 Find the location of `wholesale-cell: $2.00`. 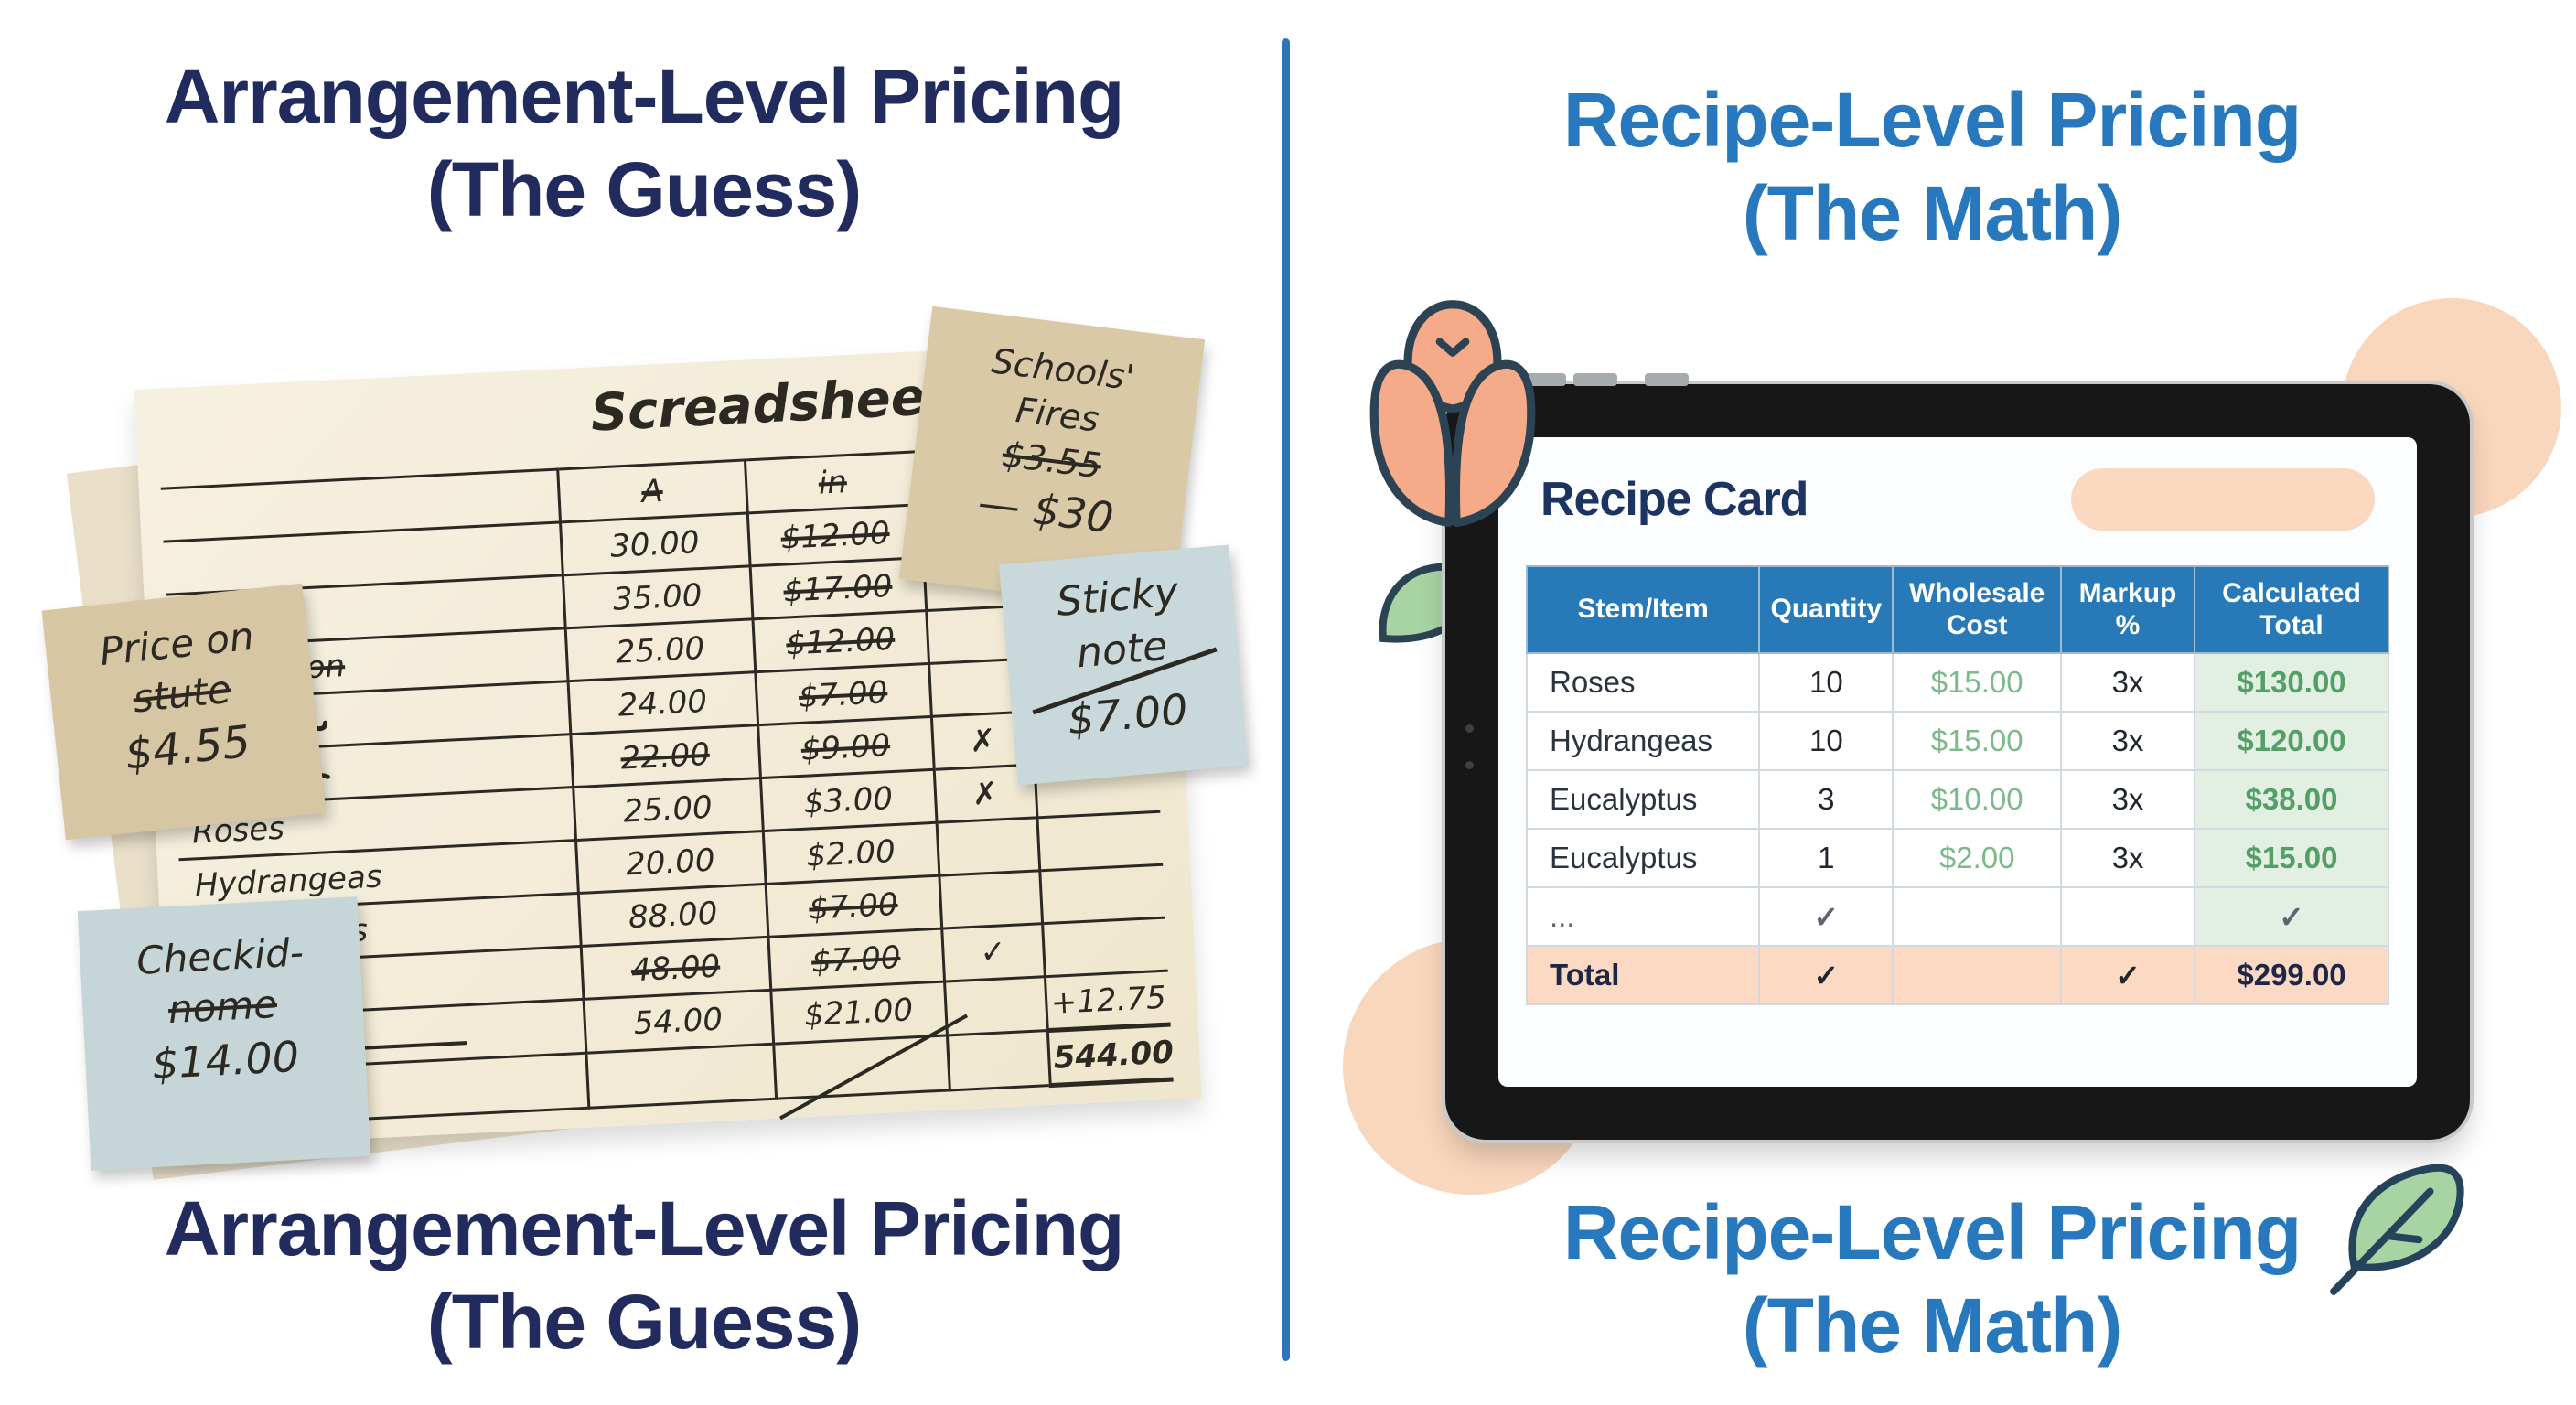

wholesale-cell: $2.00 is located at coordinates (1977, 858).